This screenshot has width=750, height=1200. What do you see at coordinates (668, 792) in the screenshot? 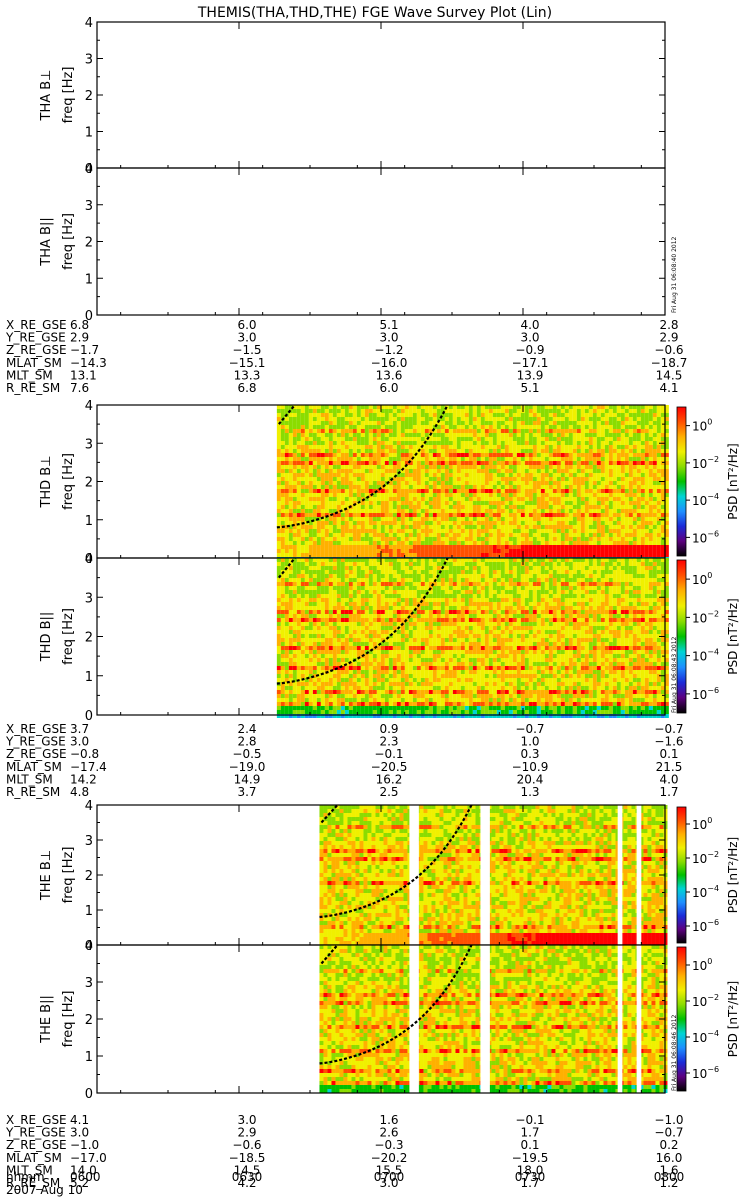
I see `ephem-value: 1.7` at bounding box center [668, 792].